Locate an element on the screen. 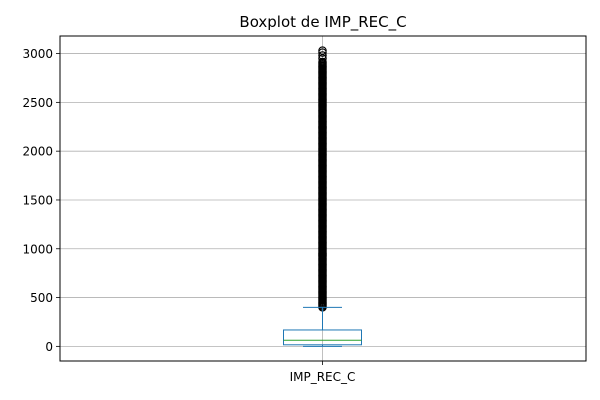  y-tick-label: 0 is located at coordinates (49, 347).